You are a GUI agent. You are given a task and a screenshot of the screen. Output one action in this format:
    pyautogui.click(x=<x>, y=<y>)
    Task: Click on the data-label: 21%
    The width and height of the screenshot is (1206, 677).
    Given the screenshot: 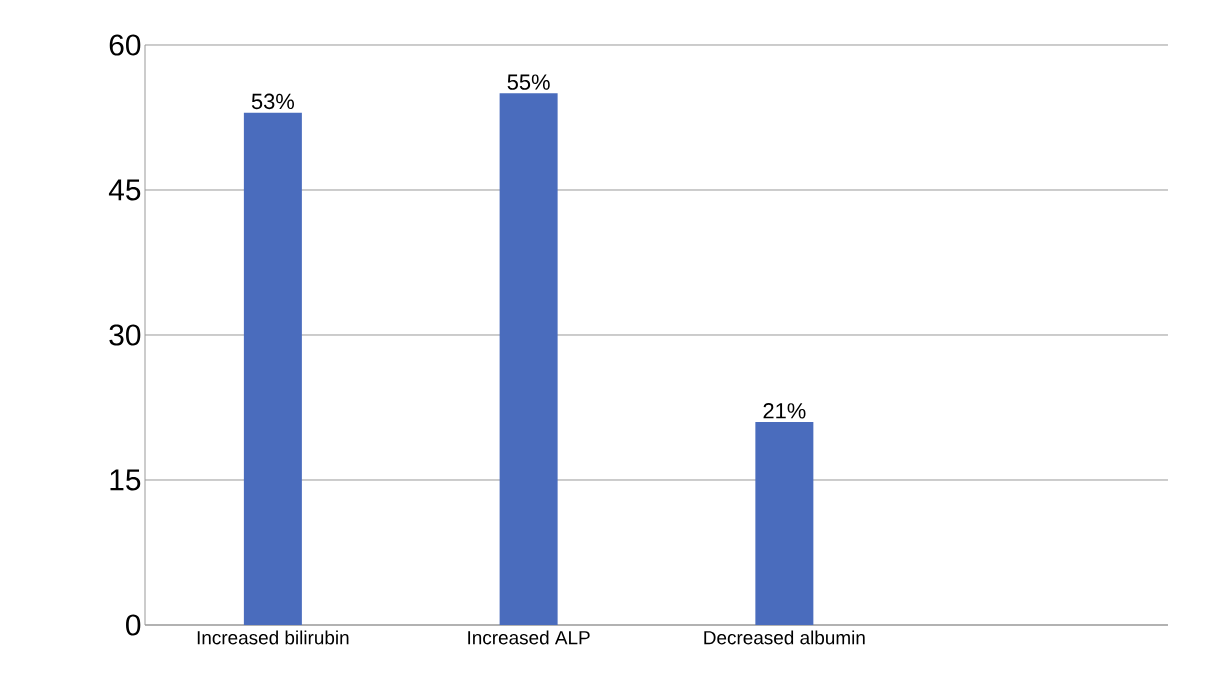 What is the action you would take?
    pyautogui.click(x=784, y=411)
    